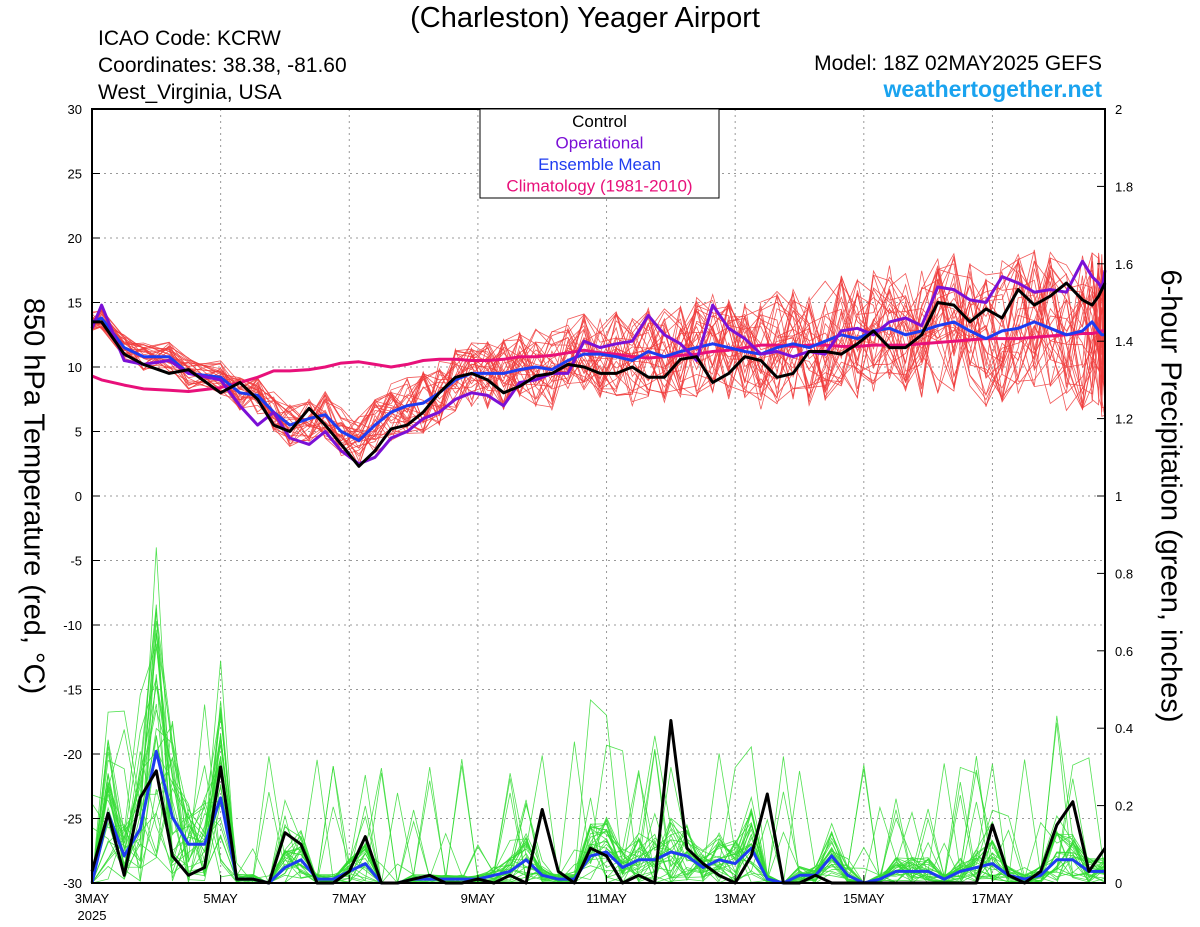 This screenshot has width=1200, height=927. Describe the element at coordinates (189, 38) in the screenshot. I see `icao-code-label: ICAO Code: KCRW` at that location.